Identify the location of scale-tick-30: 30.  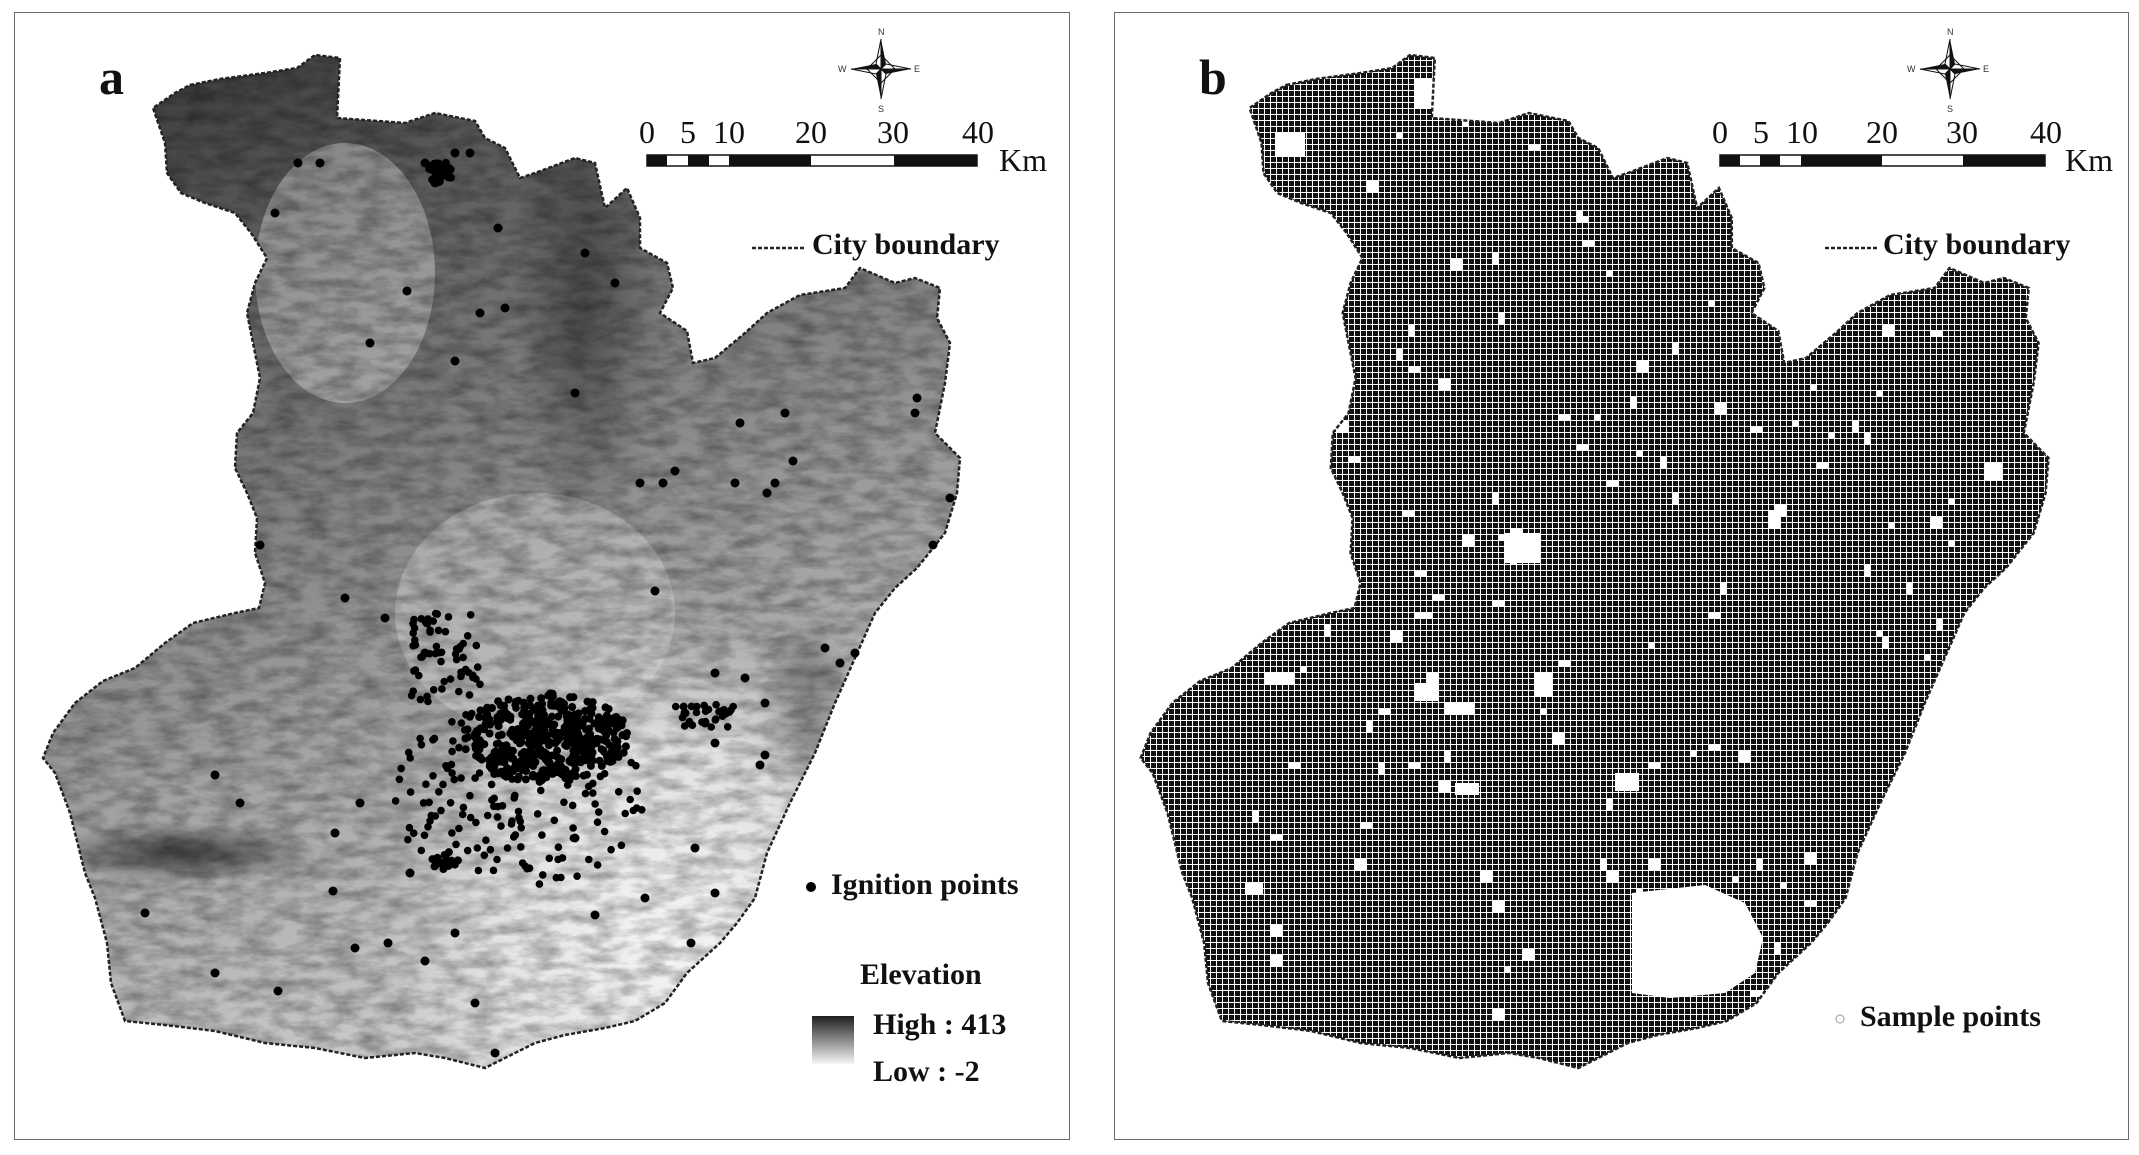
(1962, 132).